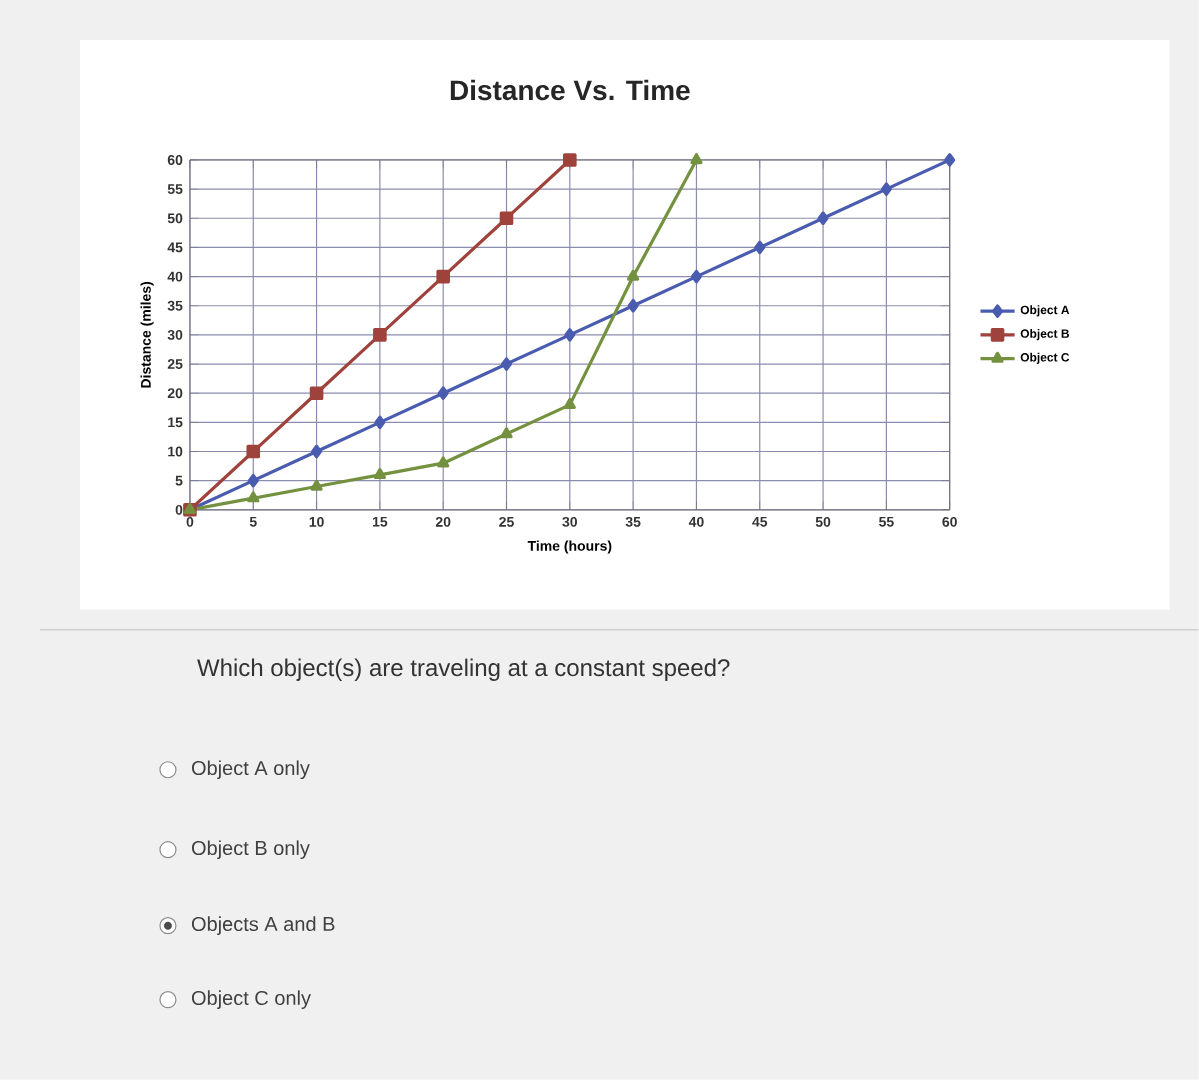 The image size is (1199, 1080). I want to click on text: Object A only, so click(250, 770).